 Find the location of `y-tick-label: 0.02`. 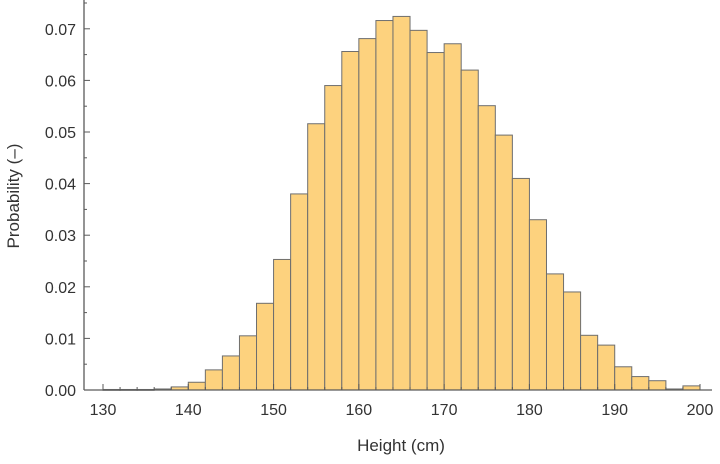

y-tick-label: 0.02 is located at coordinates (60, 288).